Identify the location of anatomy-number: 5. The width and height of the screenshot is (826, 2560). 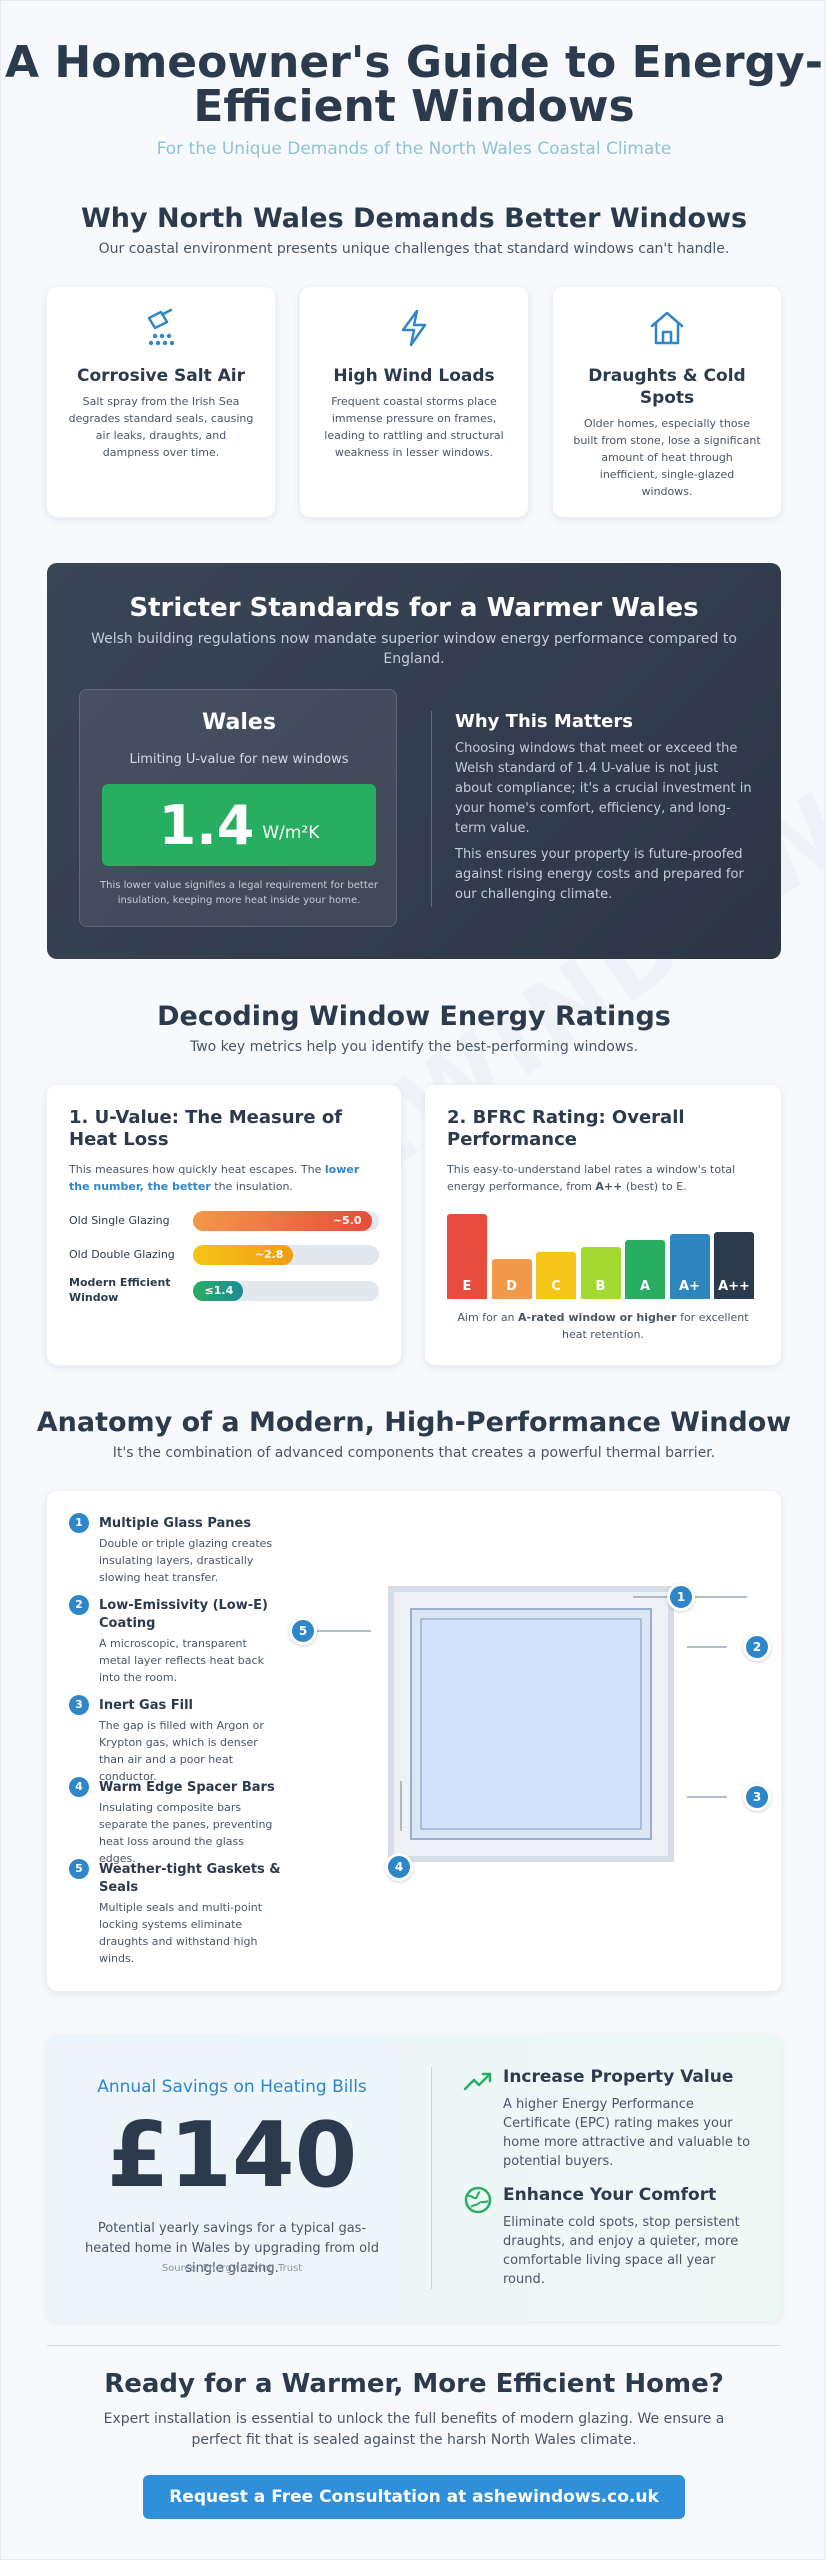
(79, 1869).